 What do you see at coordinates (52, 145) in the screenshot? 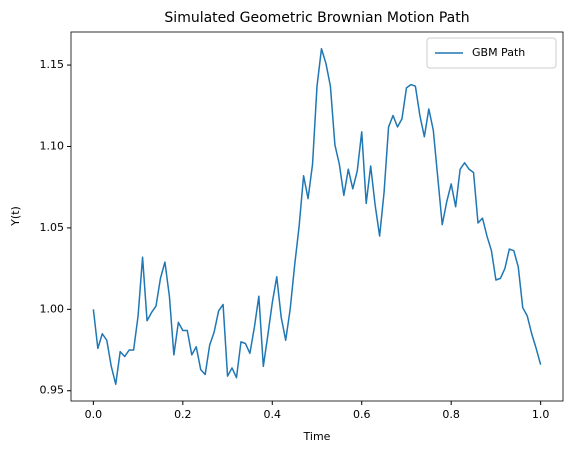
I see `y-tick-label: 1.10` at bounding box center [52, 145].